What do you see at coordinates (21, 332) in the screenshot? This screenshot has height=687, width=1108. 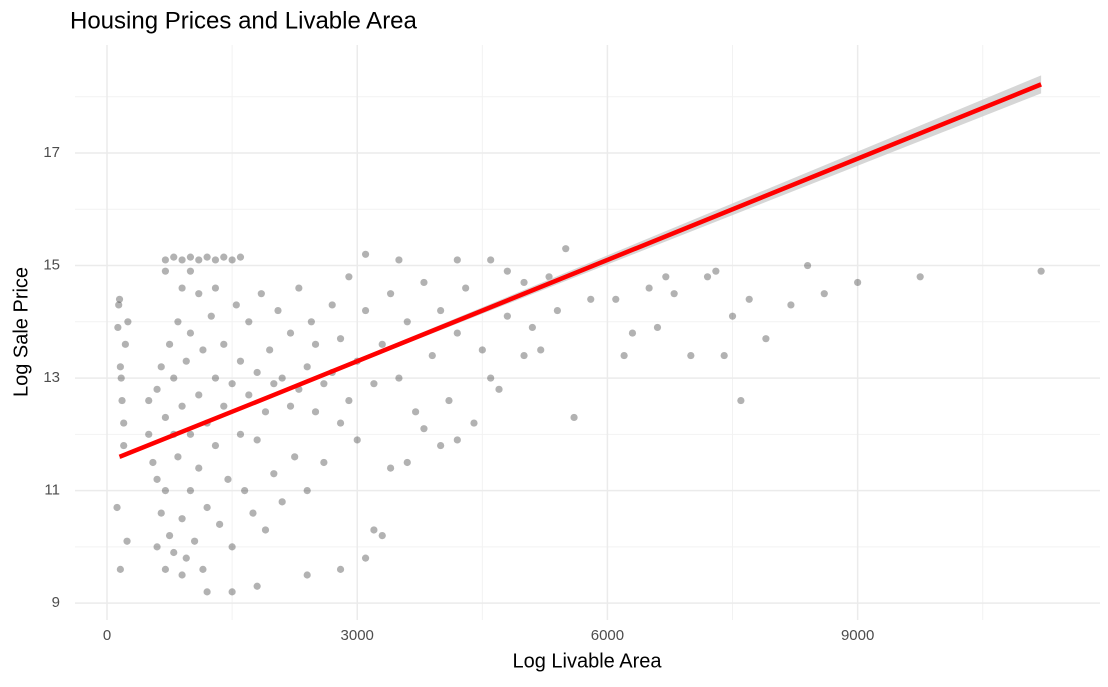 I see `y-axis-label: Log Sale Price` at bounding box center [21, 332].